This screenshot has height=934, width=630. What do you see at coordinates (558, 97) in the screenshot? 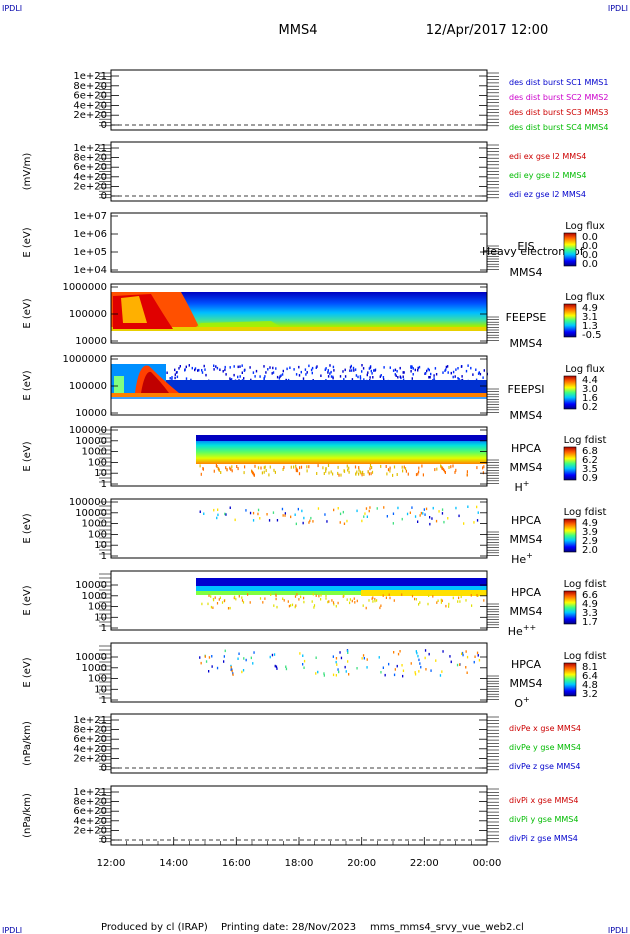
I see `legend-entry: des dist burst SC2 MMS2` at bounding box center [558, 97].